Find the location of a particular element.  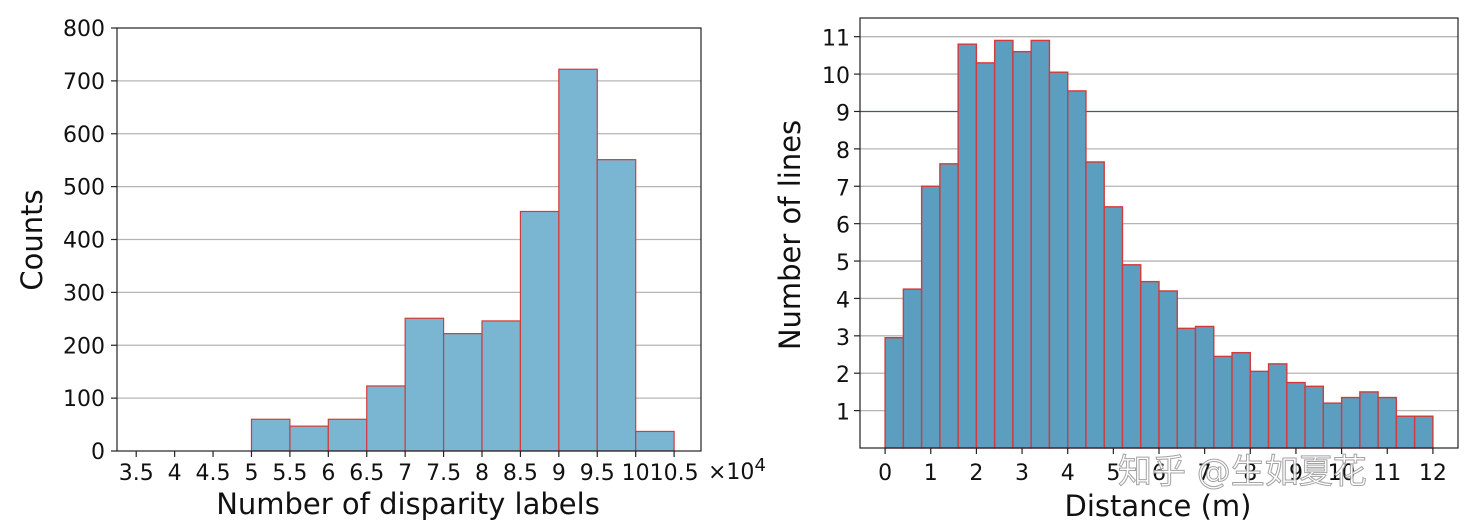

left-y-tick-label: 400 is located at coordinates (84, 241).